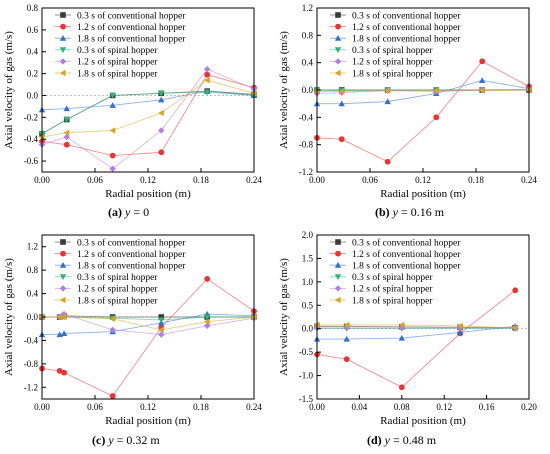 This screenshot has height=454, width=550. What do you see at coordinates (306, 172) in the screenshot?
I see `y-tick-label: -1.2` at bounding box center [306, 172].